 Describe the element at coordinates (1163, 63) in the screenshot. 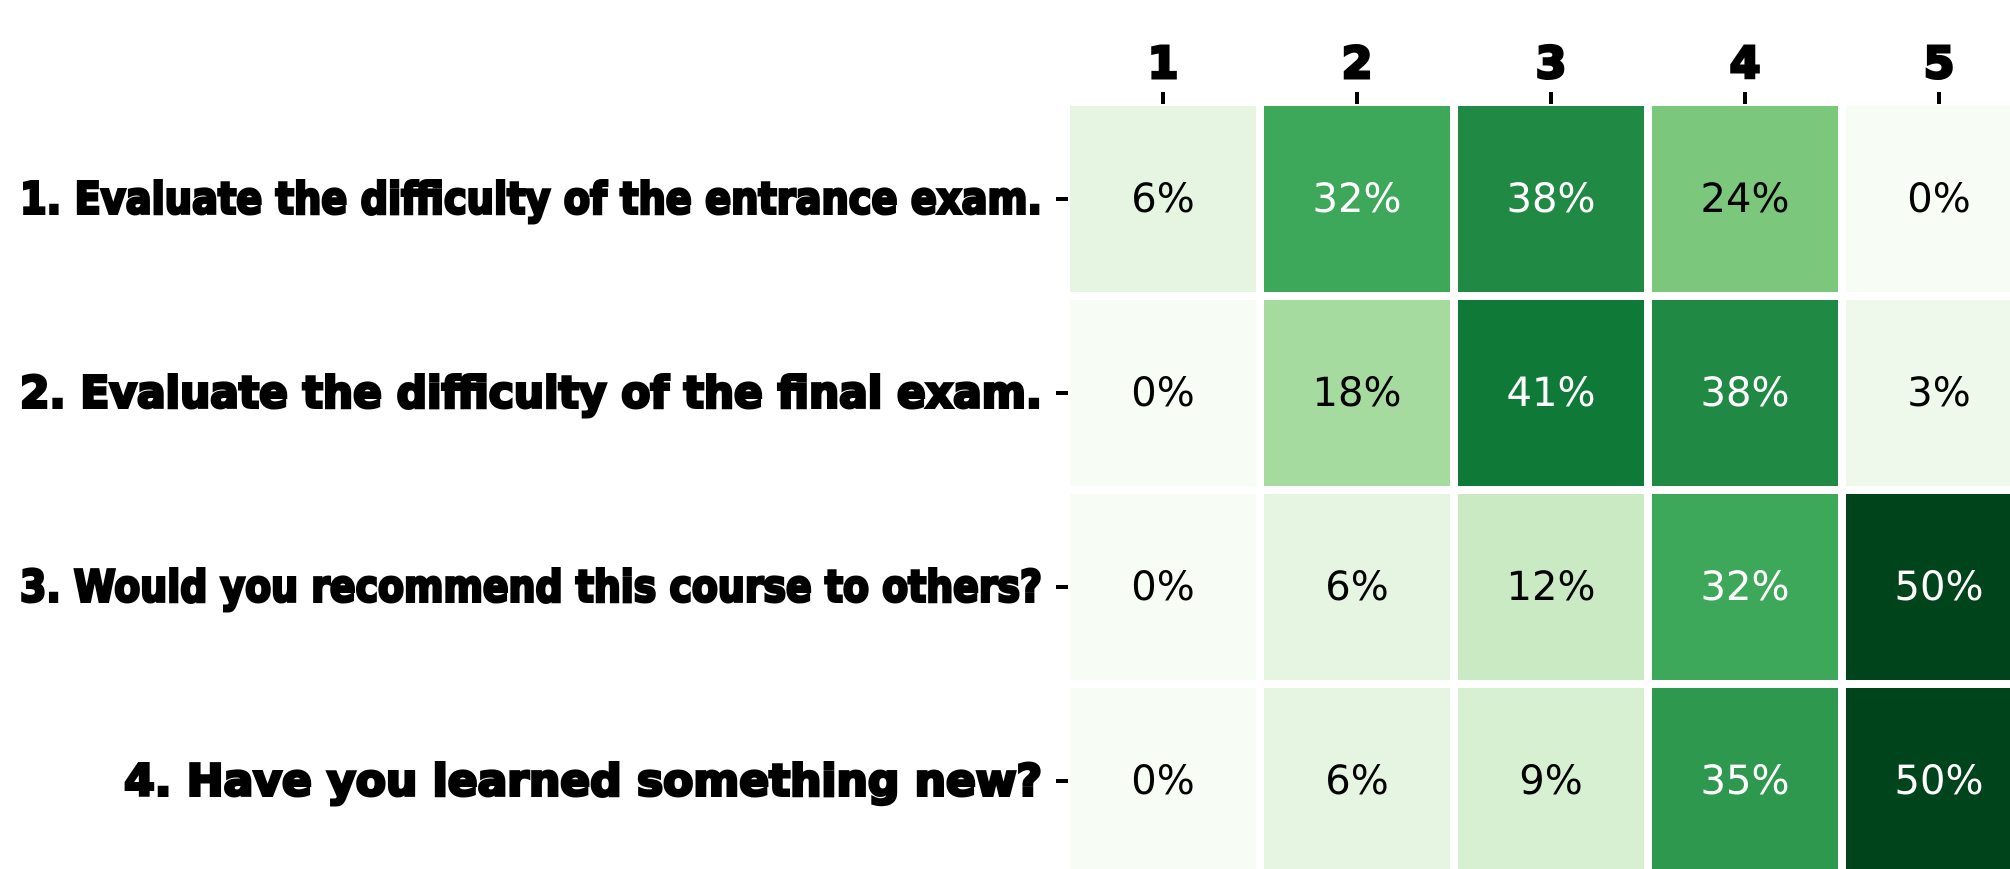

I see `column-tick-label: 1` at that location.